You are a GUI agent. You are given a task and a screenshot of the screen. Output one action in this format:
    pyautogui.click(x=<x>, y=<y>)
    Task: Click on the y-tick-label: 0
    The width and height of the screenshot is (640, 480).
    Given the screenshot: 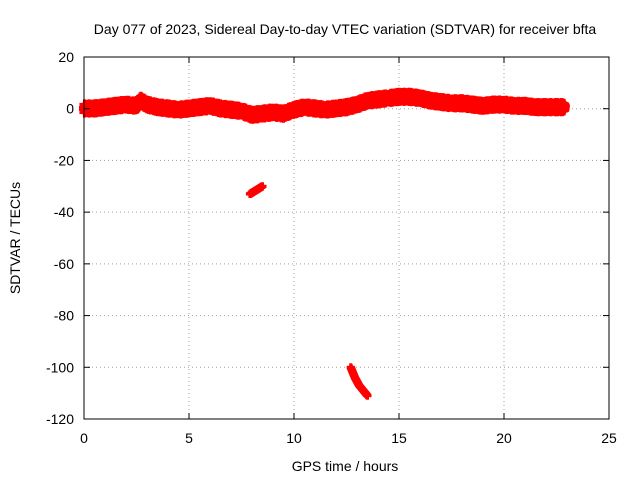 What is the action you would take?
    pyautogui.click(x=70, y=109)
    